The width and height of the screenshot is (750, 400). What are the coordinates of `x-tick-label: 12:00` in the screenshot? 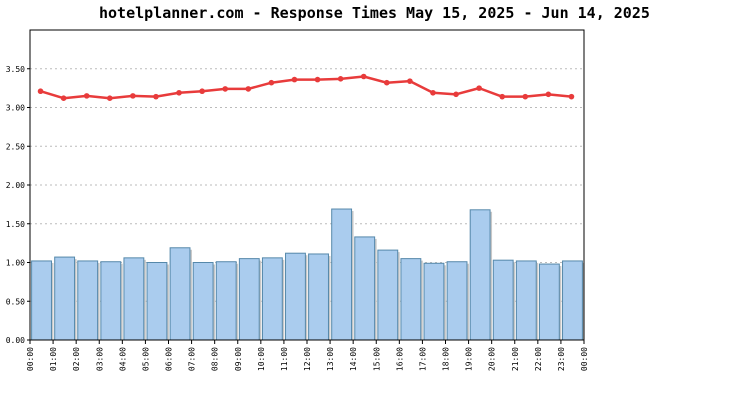 It's located at (307, 359).